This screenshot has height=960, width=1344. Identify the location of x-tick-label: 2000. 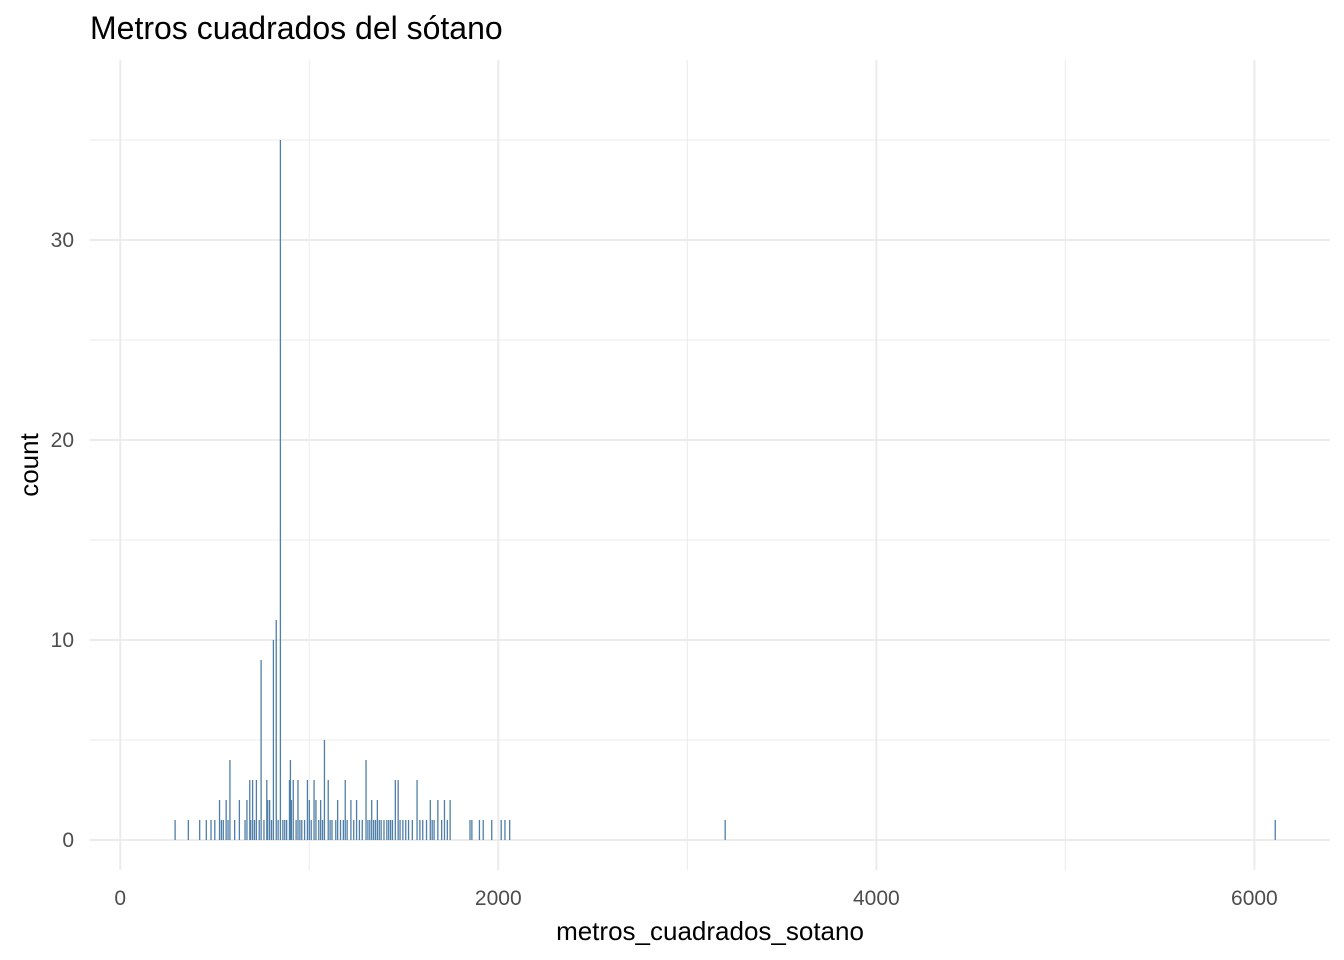
(498, 898).